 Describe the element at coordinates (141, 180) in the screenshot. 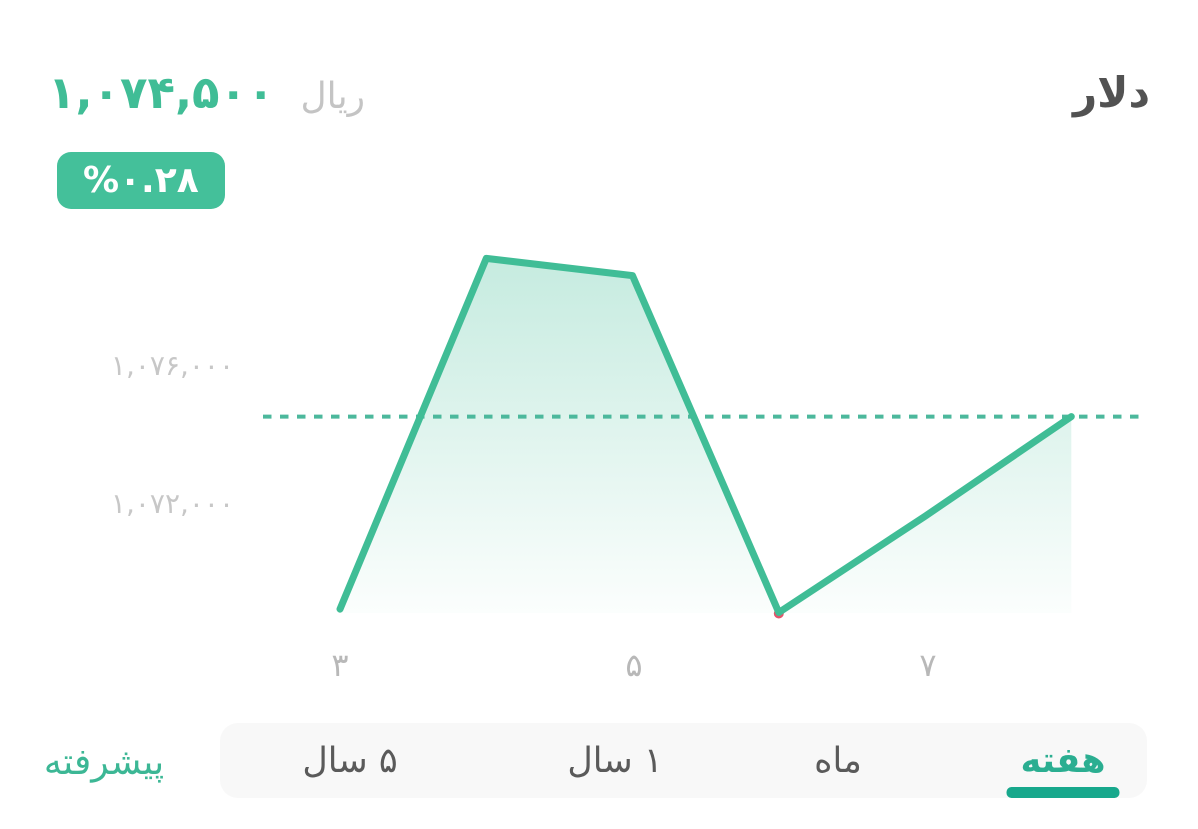

I see `change-percent-badge: %۰.۲۸` at that location.